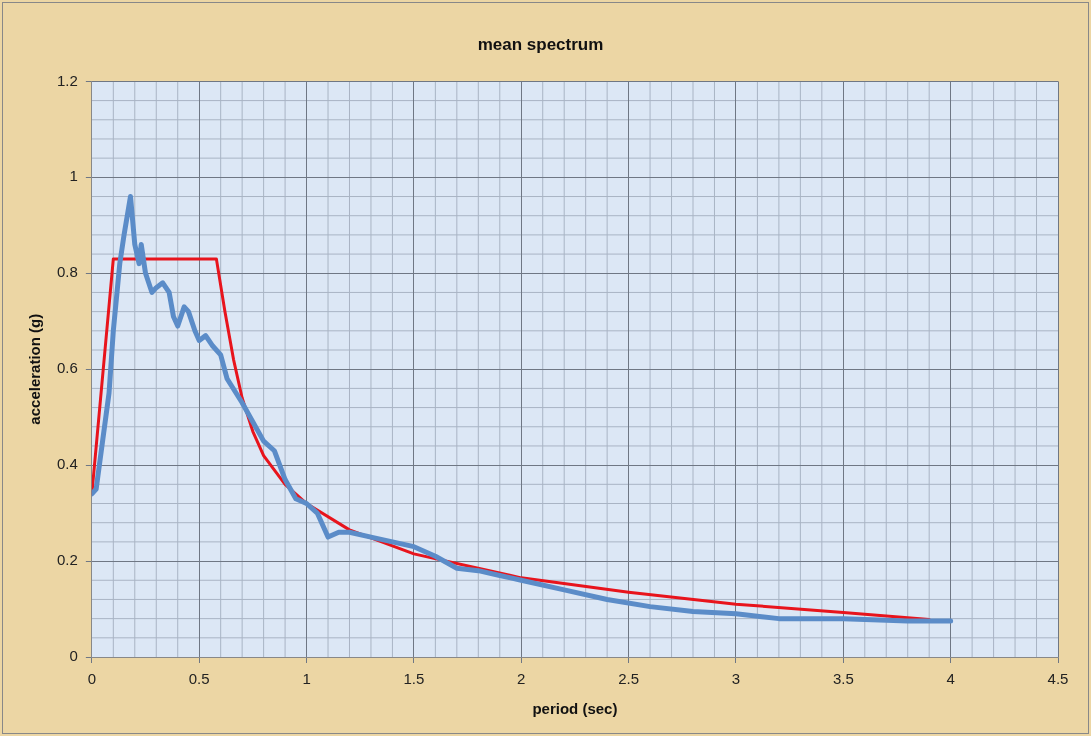 The height and width of the screenshot is (736, 1091). What do you see at coordinates (1058, 679) in the screenshot?
I see `x-tick-label: 4.5` at bounding box center [1058, 679].